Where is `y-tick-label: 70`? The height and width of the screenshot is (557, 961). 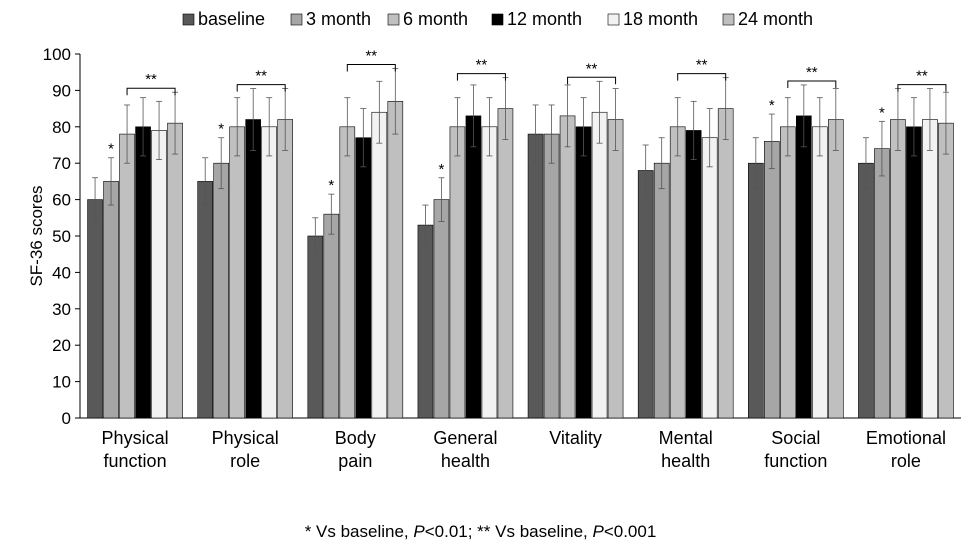 y-tick-label: 70 is located at coordinates (61, 163).